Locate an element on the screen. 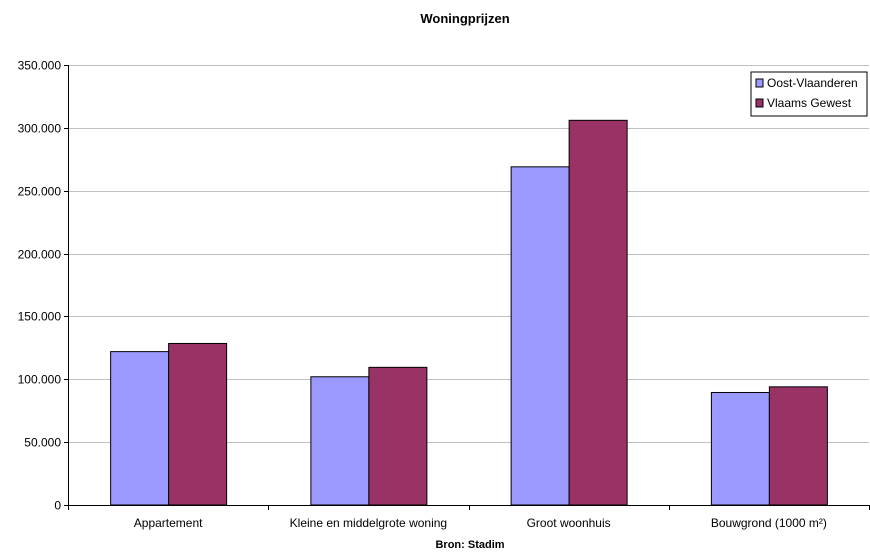 The width and height of the screenshot is (870, 552). y-tick-label: 0 is located at coordinates (57, 506).